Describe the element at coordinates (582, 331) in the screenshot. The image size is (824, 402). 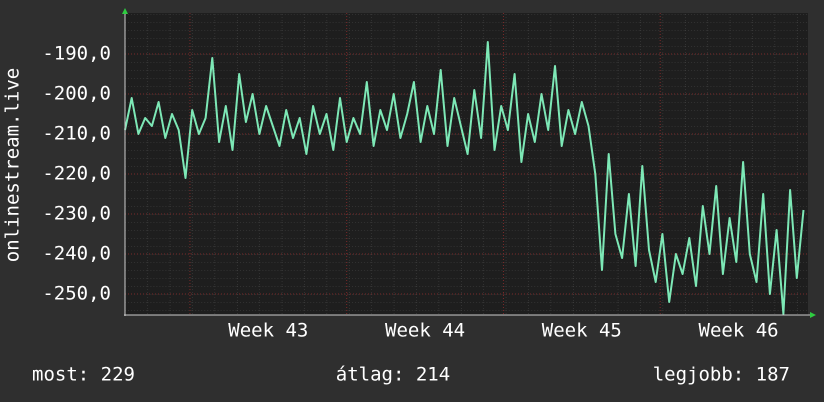
I see `x-tick-label: Week 45` at that location.